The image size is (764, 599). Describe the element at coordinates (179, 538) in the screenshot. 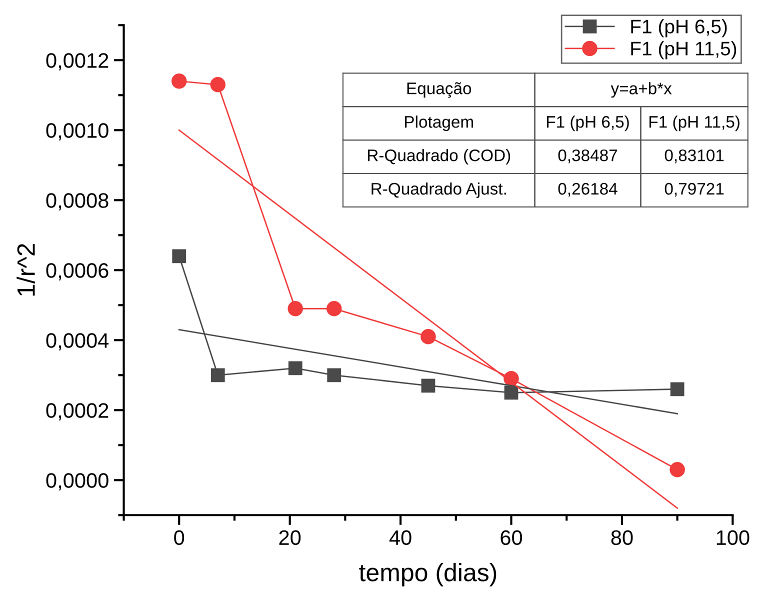

I see `x-tick-label: 0` at that location.